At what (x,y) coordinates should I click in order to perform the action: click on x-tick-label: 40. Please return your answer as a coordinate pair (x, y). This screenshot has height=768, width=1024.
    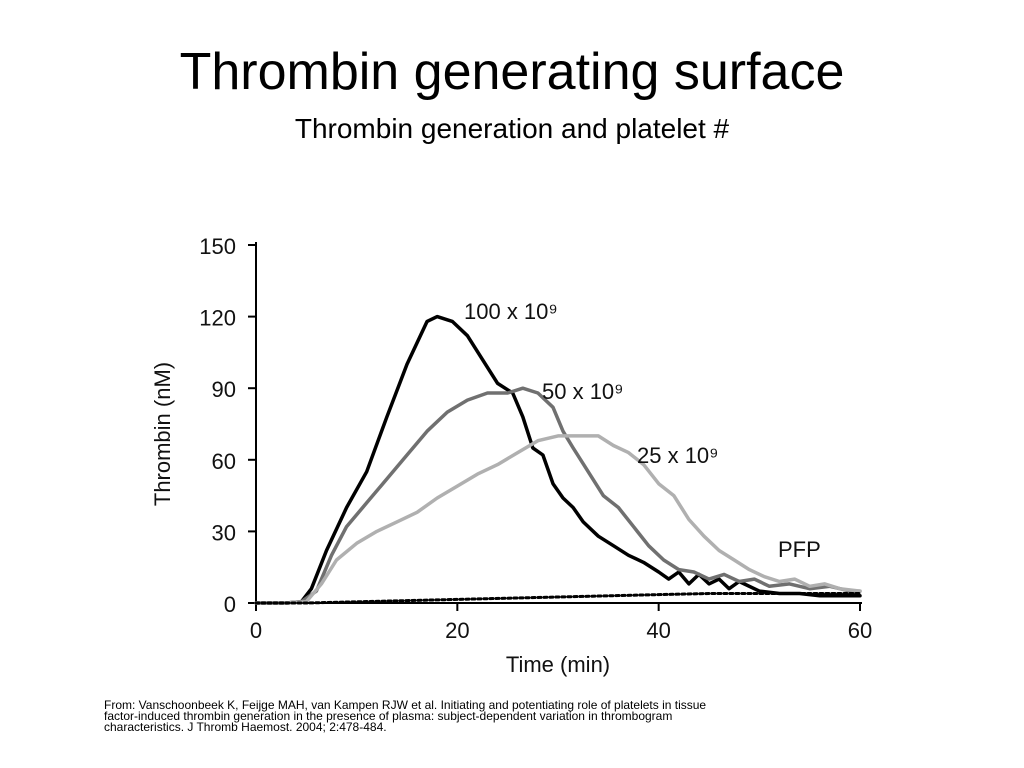
    Looking at the image, I should click on (658, 630).